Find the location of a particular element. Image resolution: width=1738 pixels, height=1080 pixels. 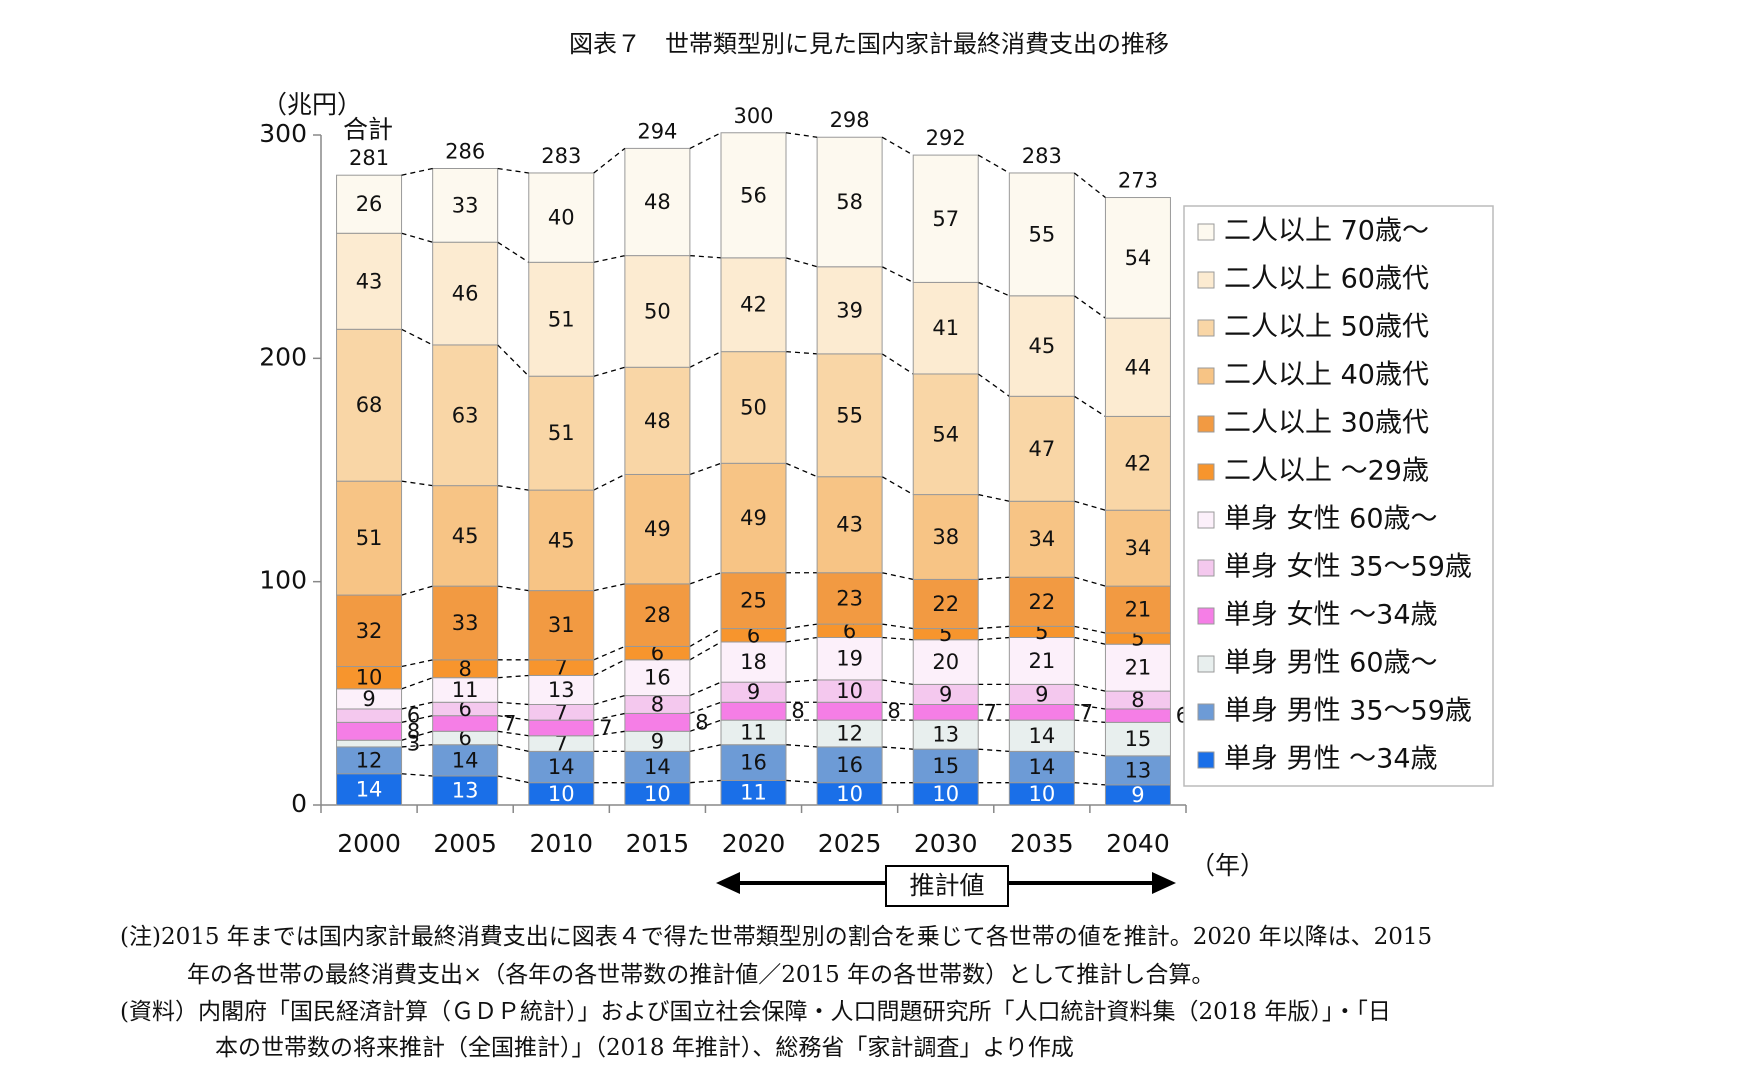

value-label: 15 is located at coordinates (945, 766).